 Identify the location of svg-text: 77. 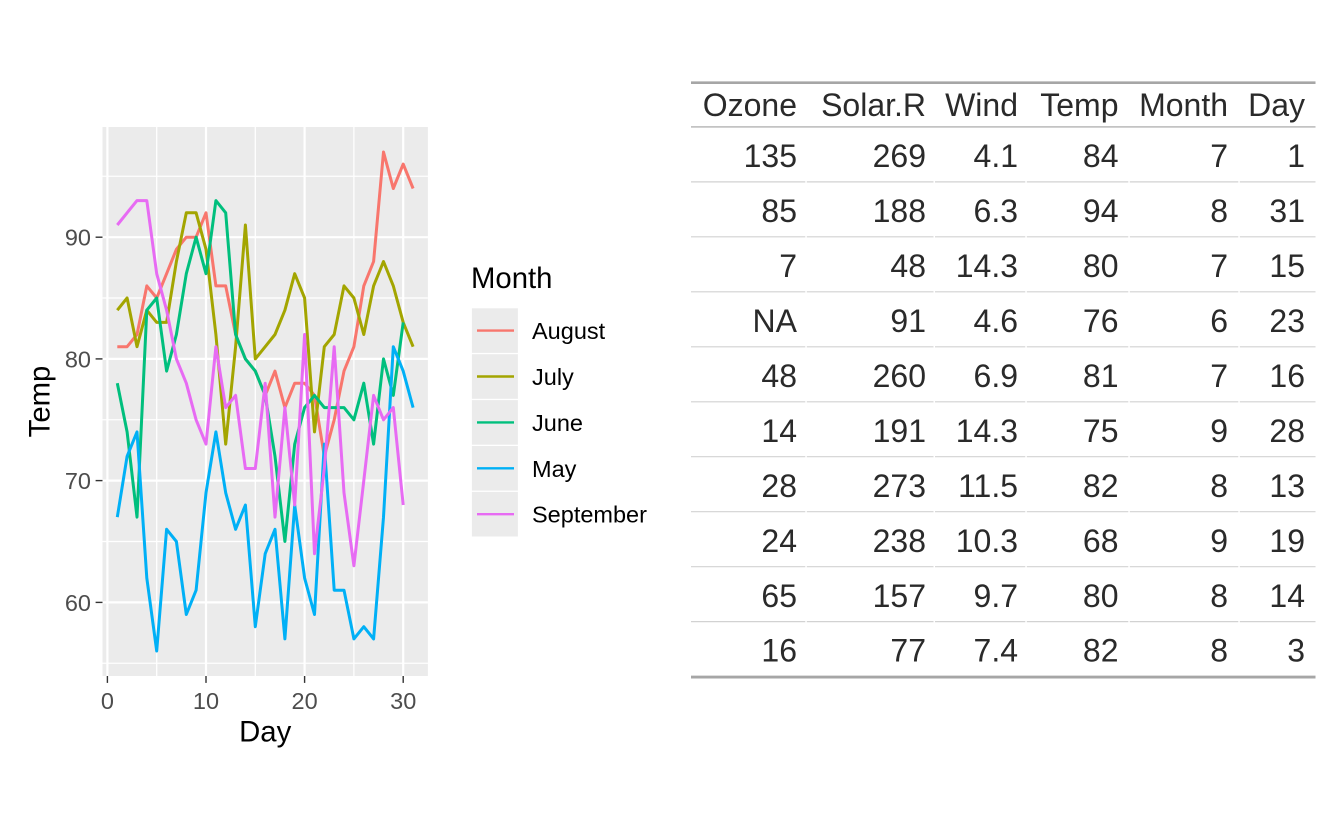
(908, 651).